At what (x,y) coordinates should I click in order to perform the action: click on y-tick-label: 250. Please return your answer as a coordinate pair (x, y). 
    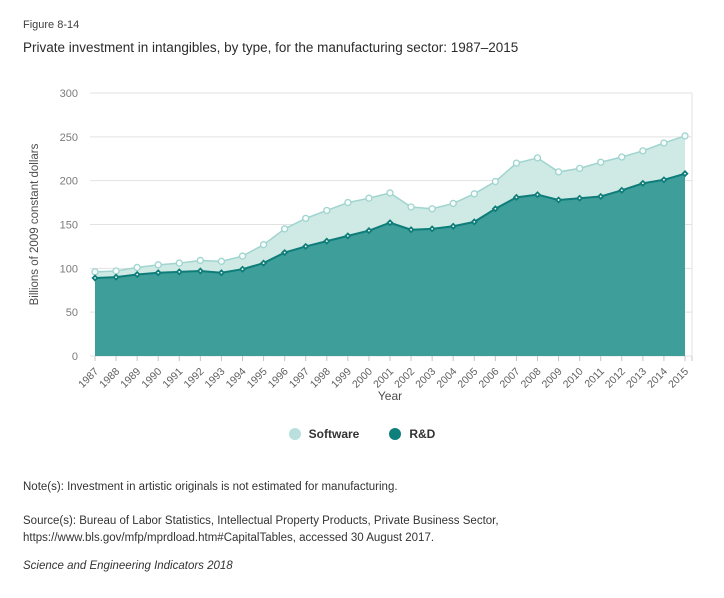
    Looking at the image, I should click on (69, 138).